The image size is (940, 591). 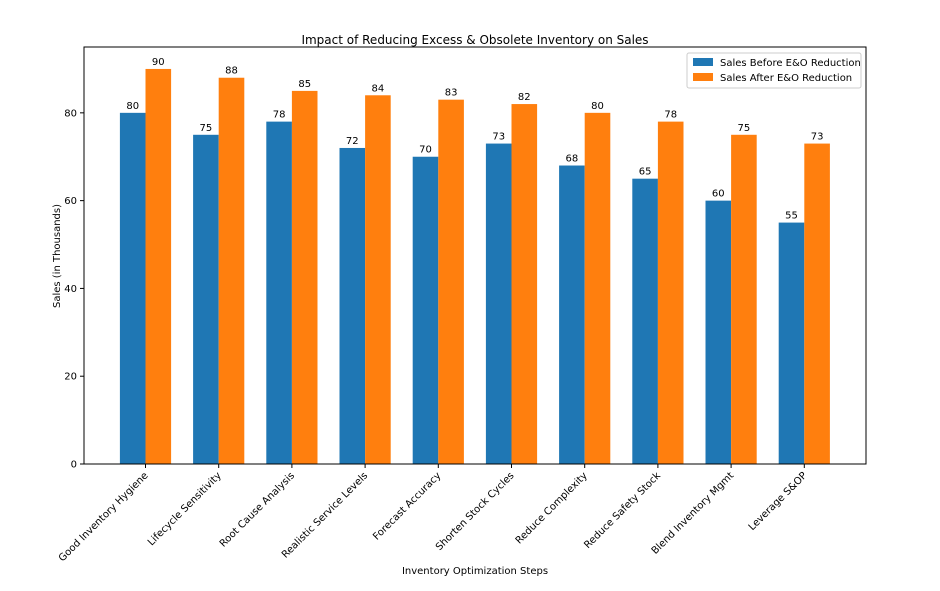 I want to click on y-axis: 0 20 40 60 80, so click(x=74, y=289).